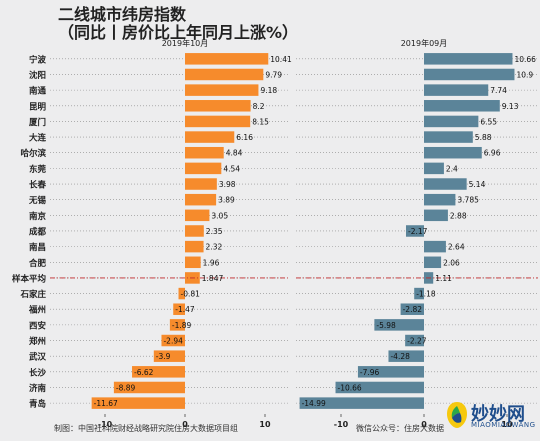 The image size is (540, 441). What do you see at coordinates (400, 356) in the screenshot?
I see `value-label: -4.28` at bounding box center [400, 356].